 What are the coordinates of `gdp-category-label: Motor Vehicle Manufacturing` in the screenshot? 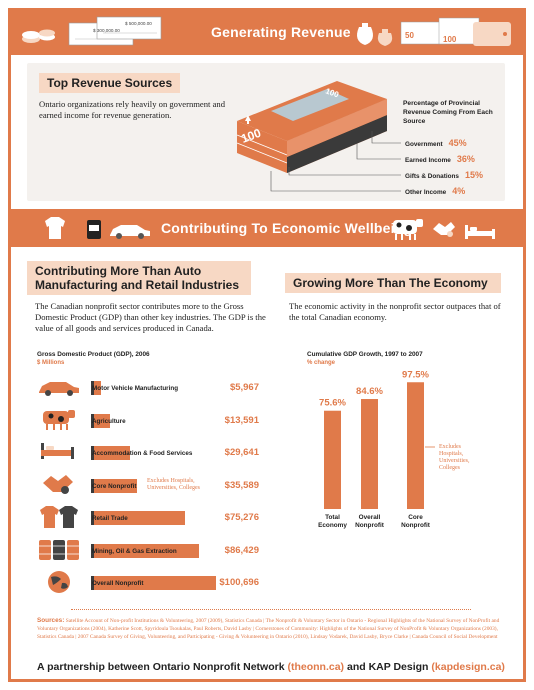 It's located at (135, 388).